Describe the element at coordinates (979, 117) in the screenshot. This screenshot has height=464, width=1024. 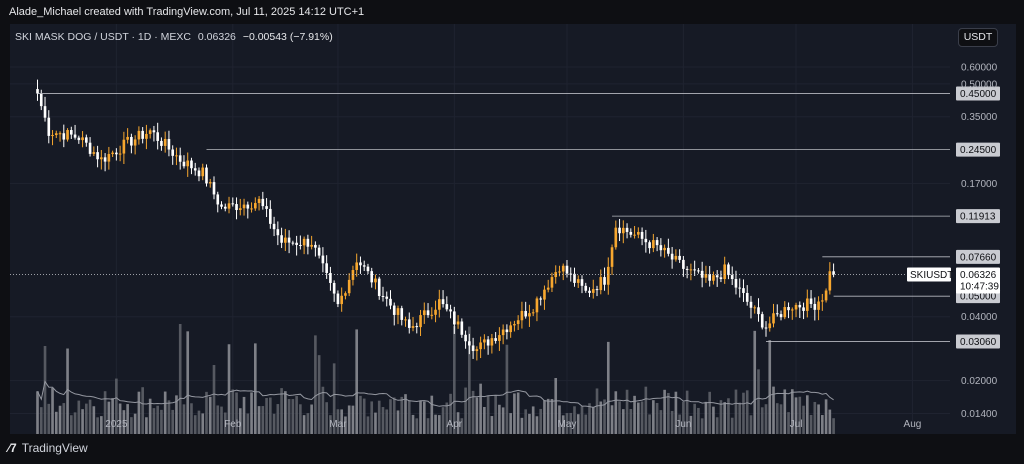
I see `y-tick-label: 0.35000` at that location.